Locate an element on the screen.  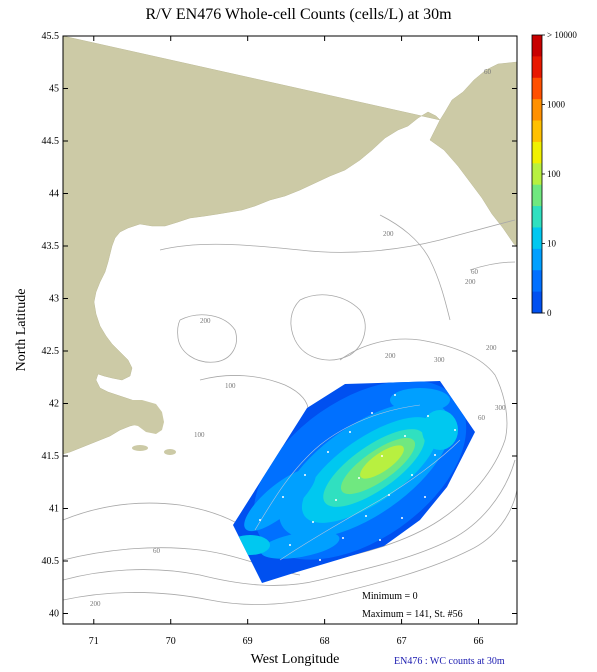
y-tick-label: 43.5 is located at coordinates (51, 246).